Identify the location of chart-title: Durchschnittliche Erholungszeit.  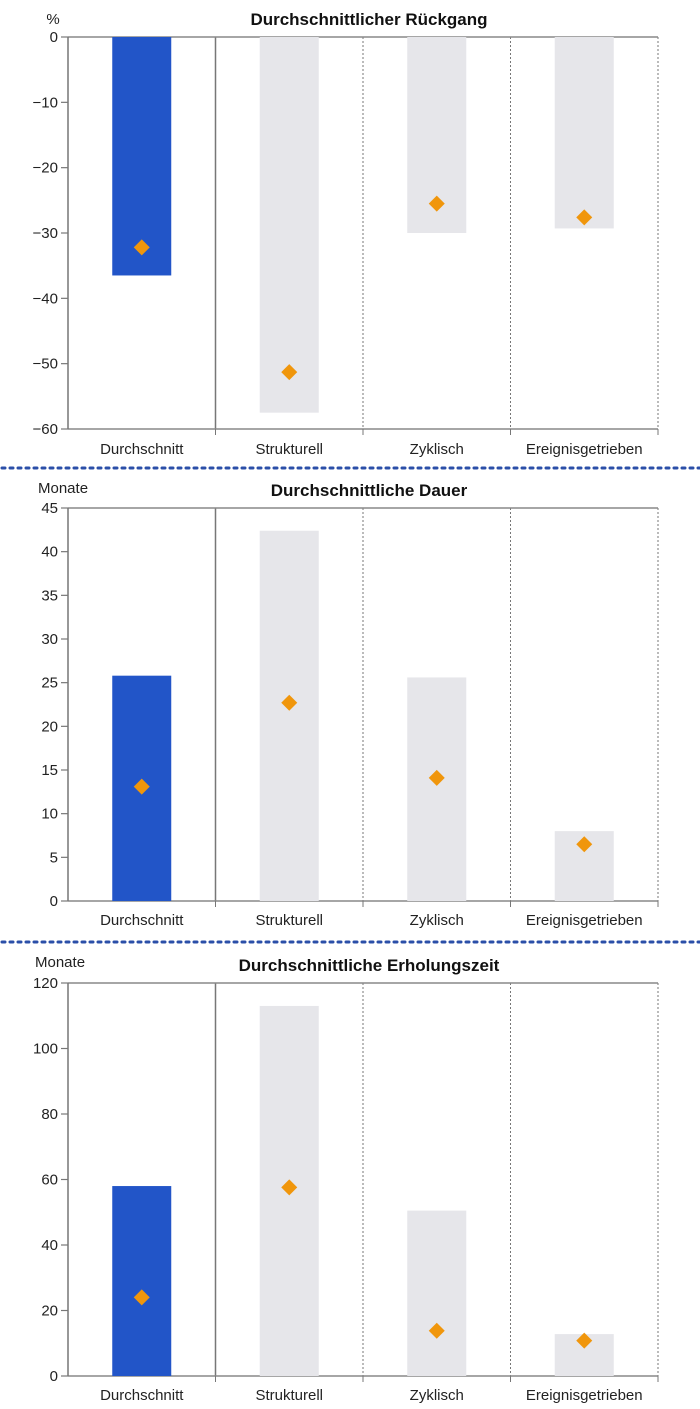
(369, 965).